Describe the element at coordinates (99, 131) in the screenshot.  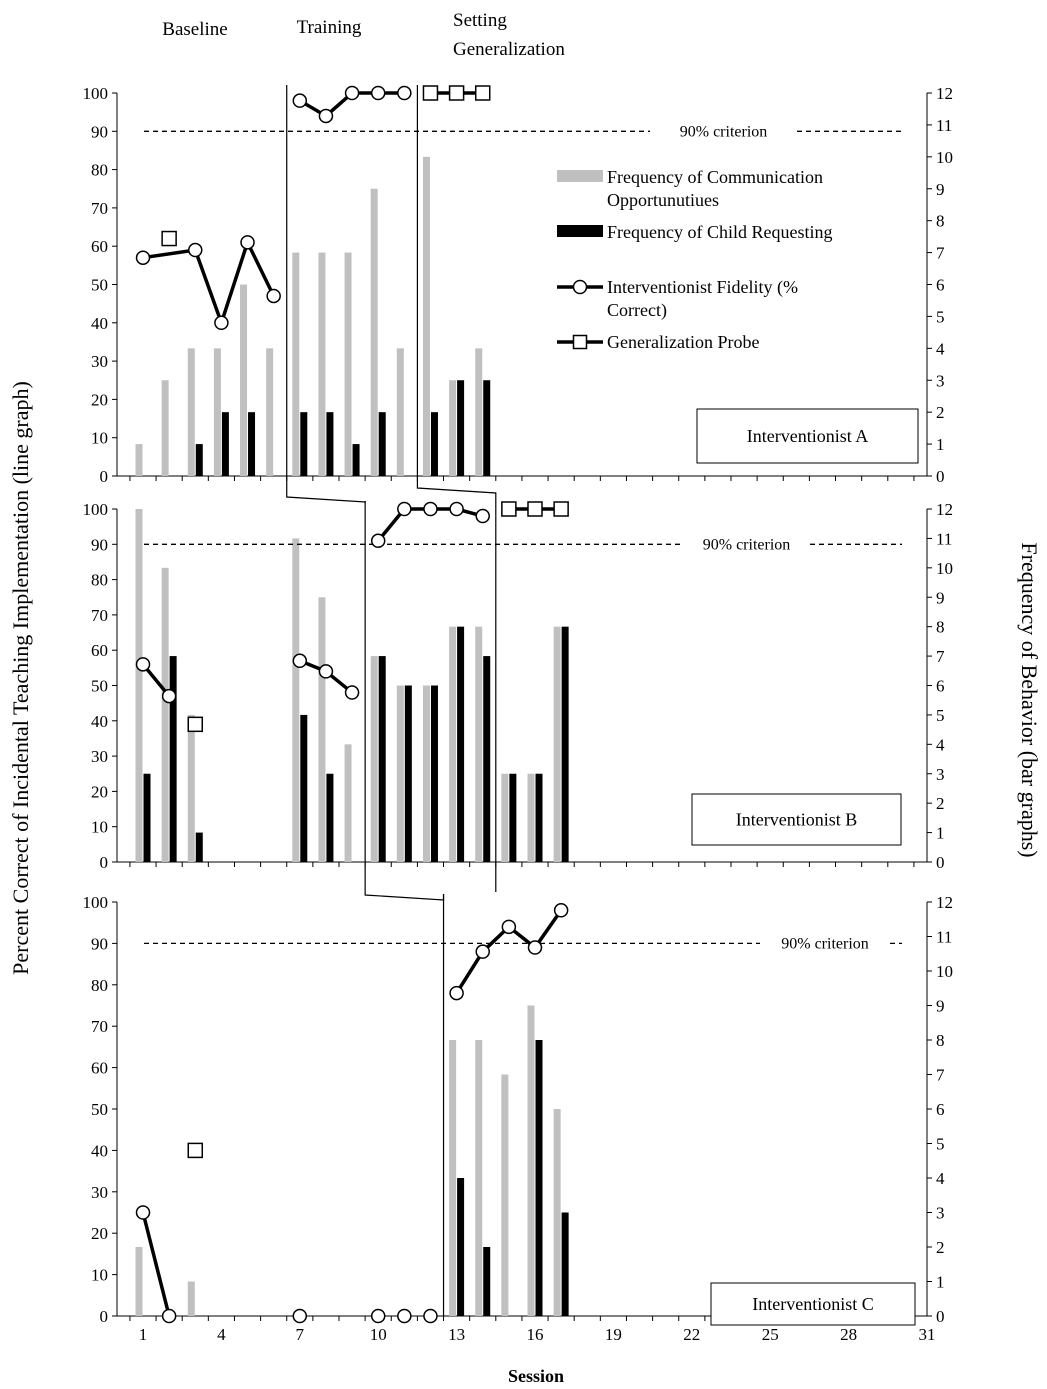
I see `y-left-tick-label: 90` at that location.